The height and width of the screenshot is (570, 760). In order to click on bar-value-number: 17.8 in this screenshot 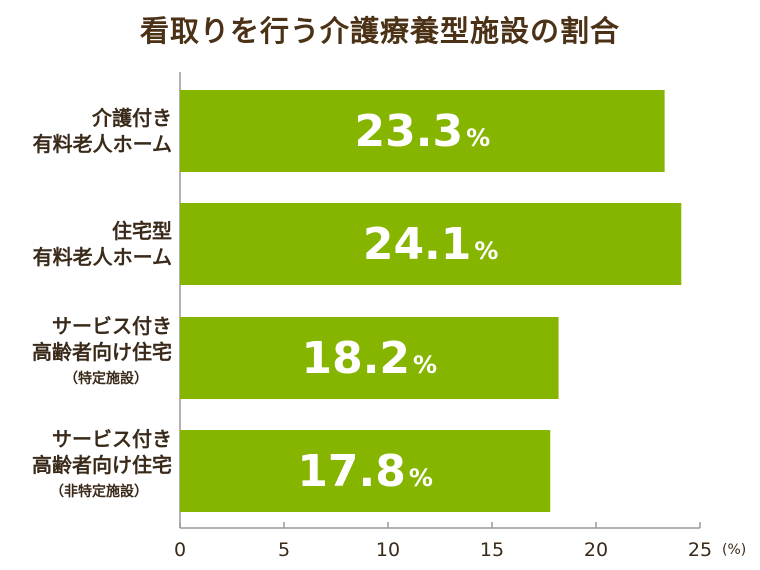, I will do `click(351, 471)`.